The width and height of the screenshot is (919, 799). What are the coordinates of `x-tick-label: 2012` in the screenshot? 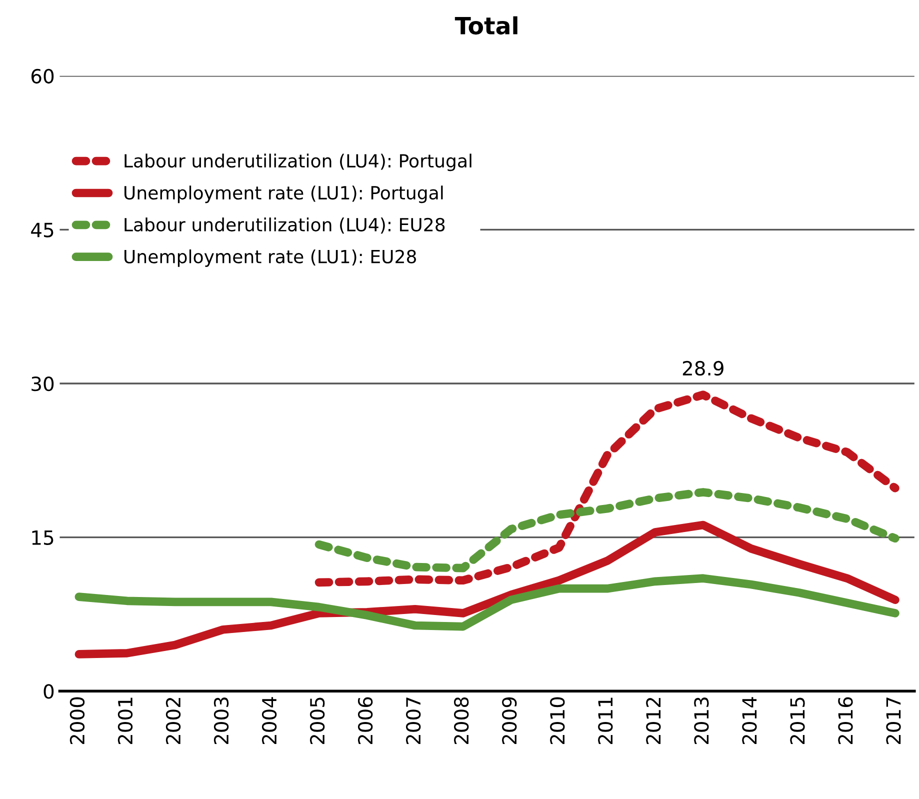 It's located at (653, 721).